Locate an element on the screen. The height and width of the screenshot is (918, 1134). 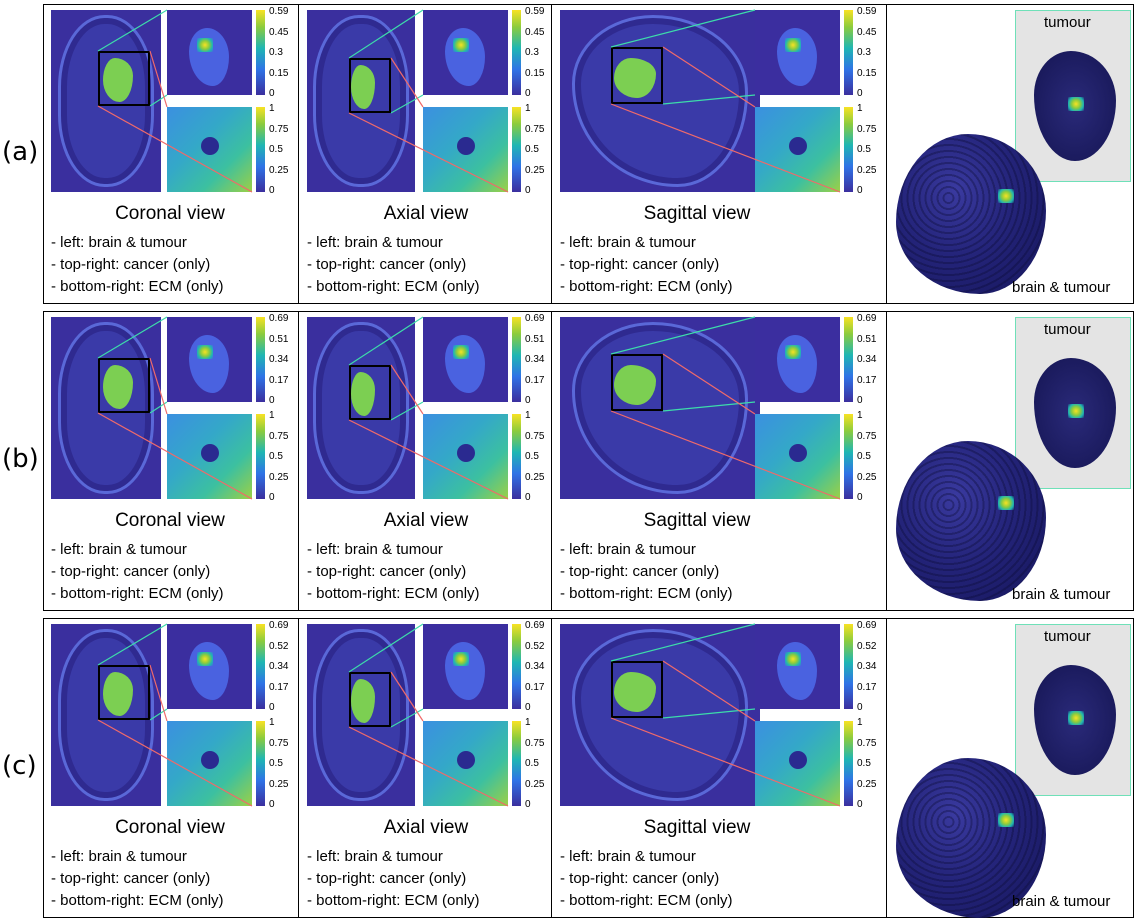
colorbar-tick-label: 0.52 is located at coordinates (279, 646).